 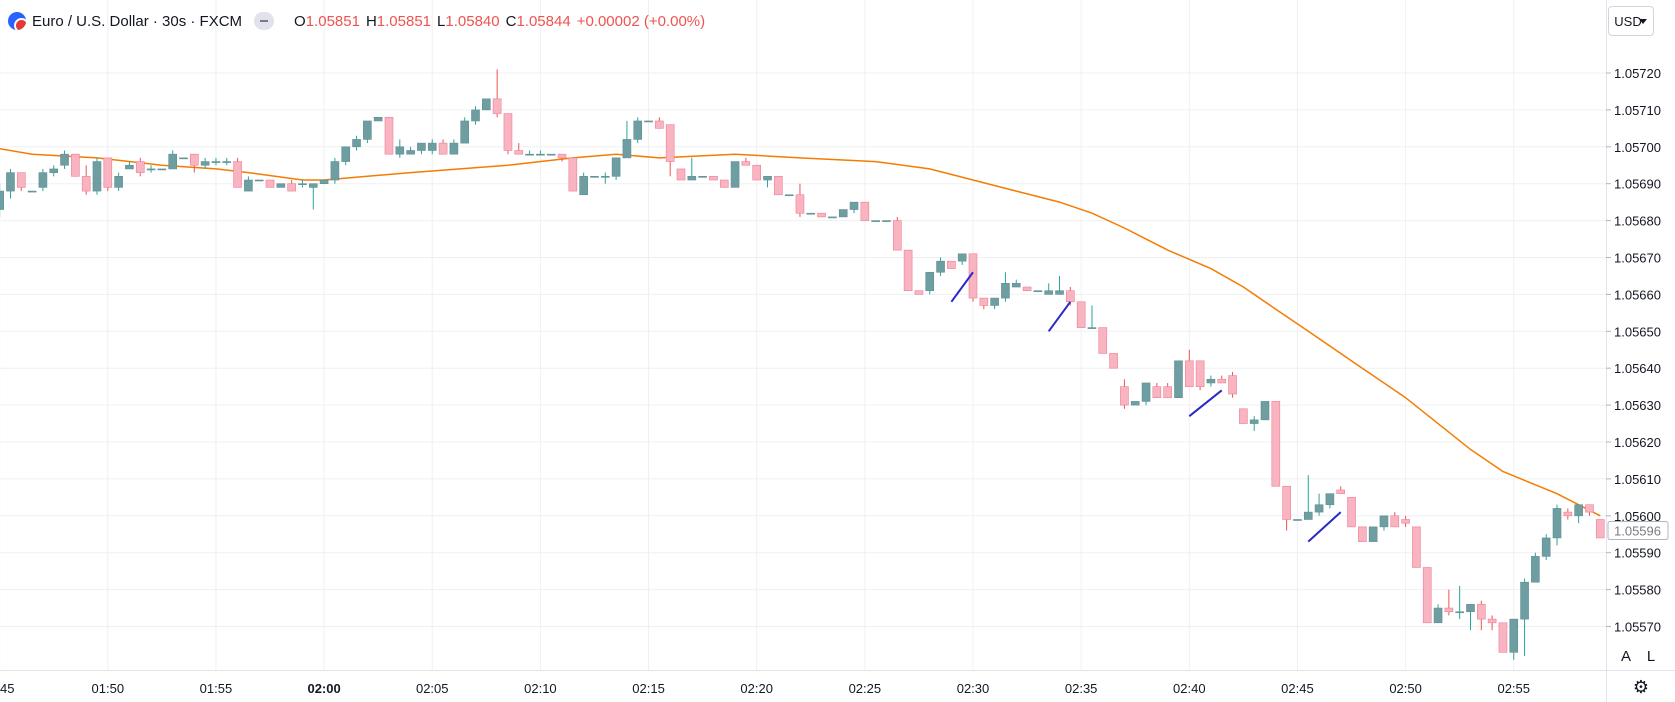 I want to click on time-tick-label: 02:00, so click(x=323, y=688).